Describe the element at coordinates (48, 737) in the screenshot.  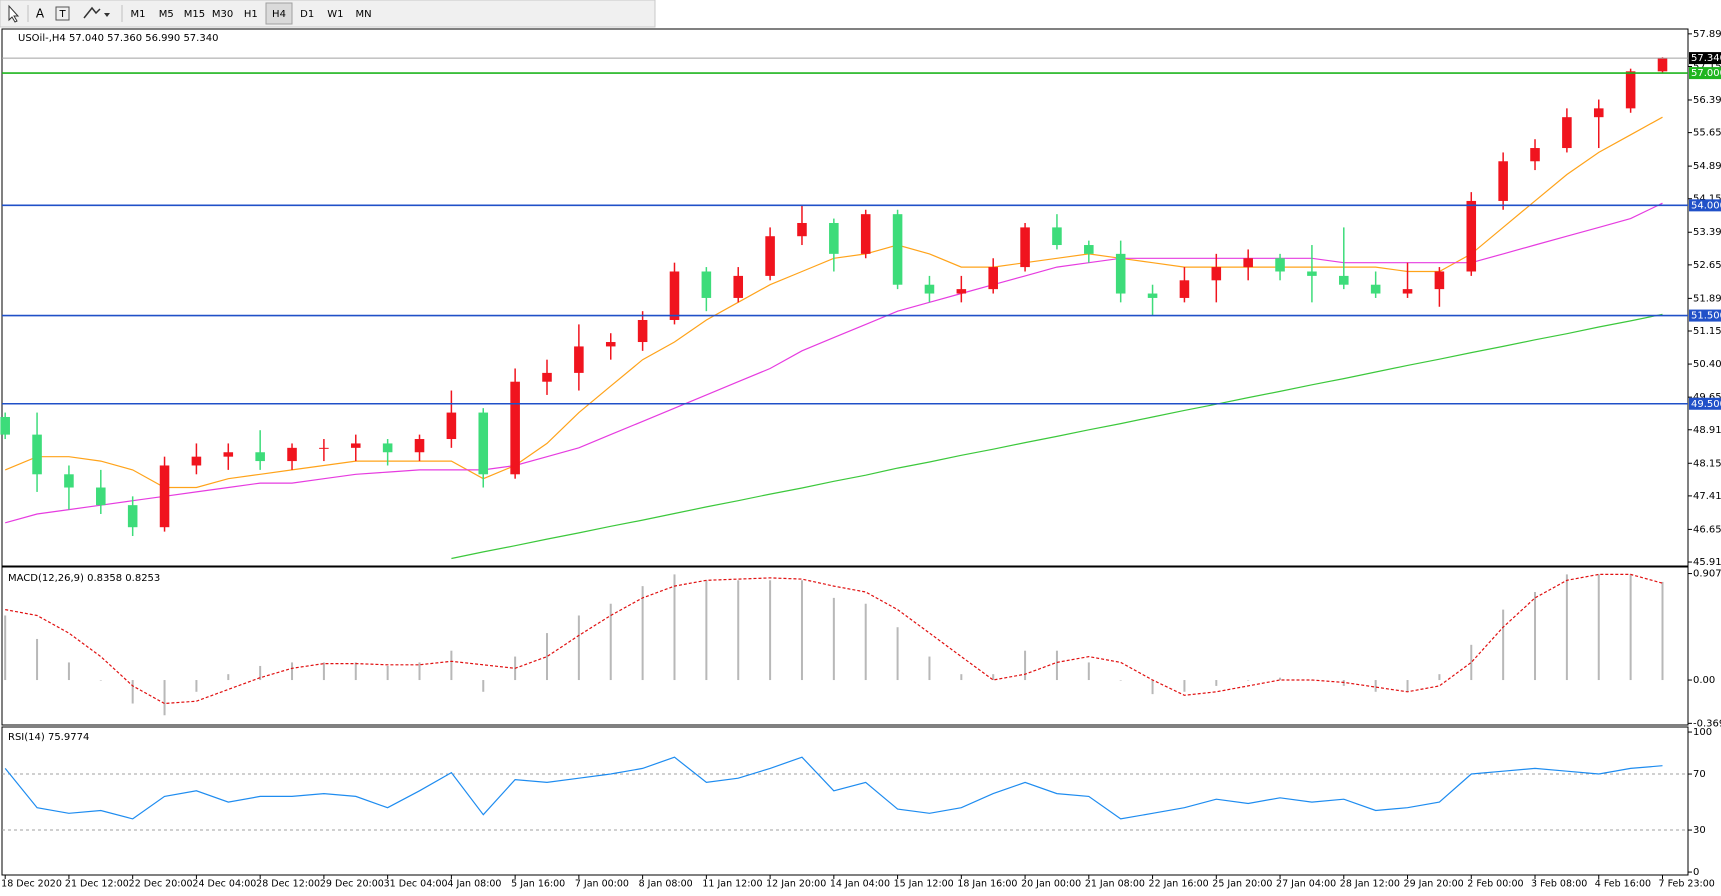
I see `chart-title: RSI(14) 75.9774` at that location.